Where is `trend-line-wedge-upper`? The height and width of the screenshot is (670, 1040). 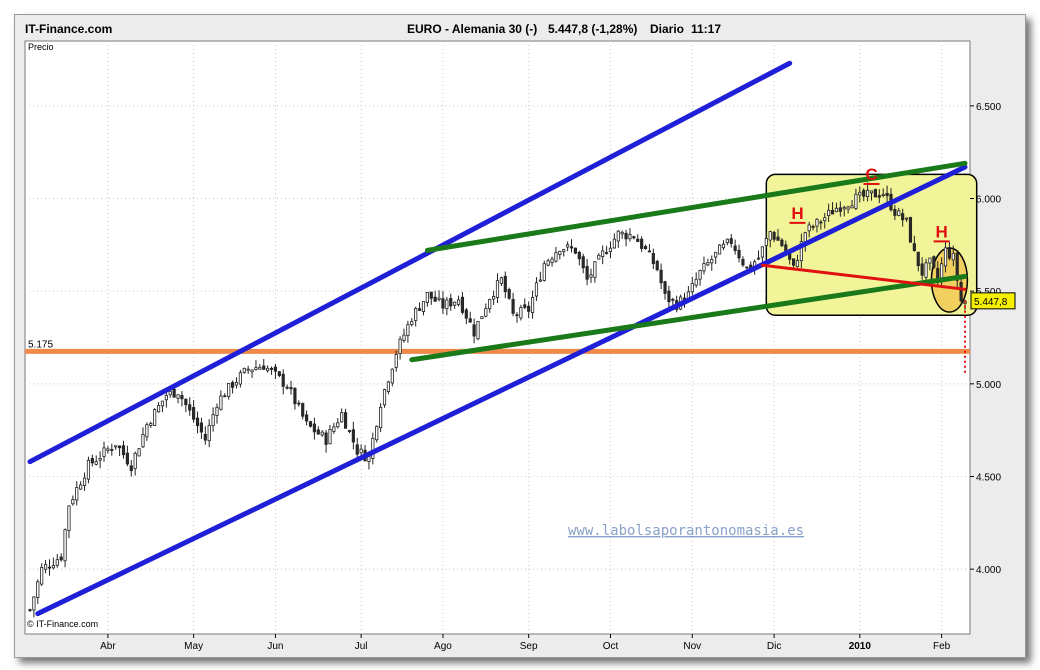
trend-line-wedge-upper is located at coordinates (696, 206).